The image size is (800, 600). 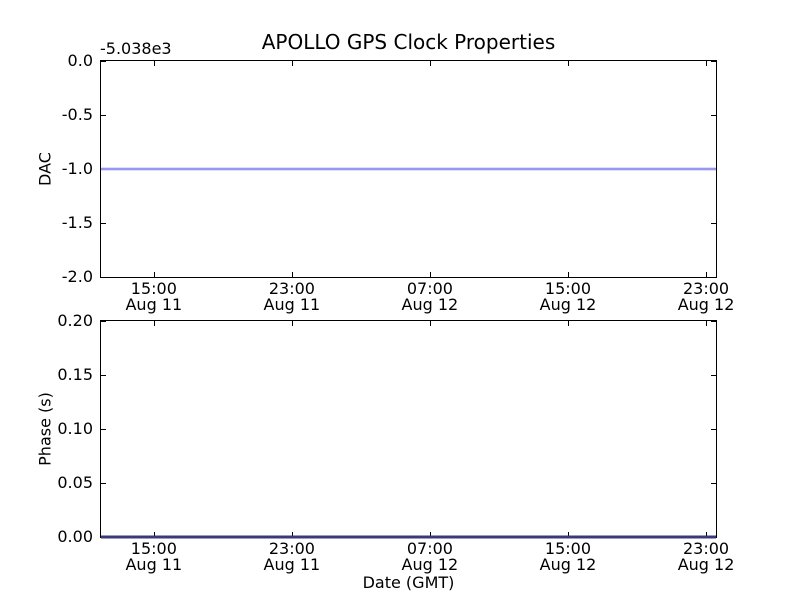 What do you see at coordinates (408, 42) in the screenshot?
I see `chart-title: APOLLO GPS Clock Properties` at bounding box center [408, 42].